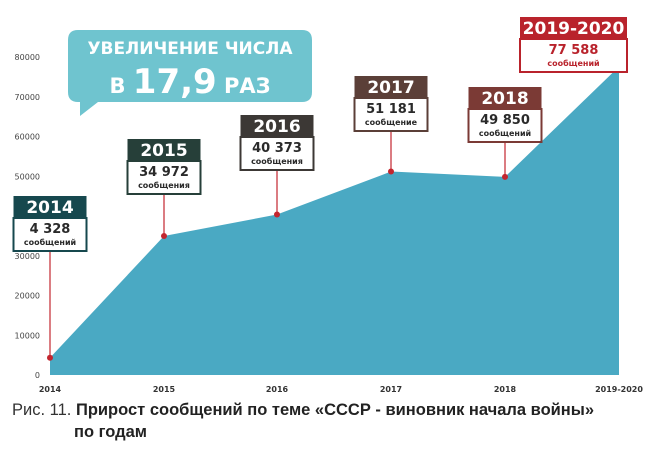 This screenshot has width=649, height=449. I want to click on label-value: 77 588, so click(574, 50).